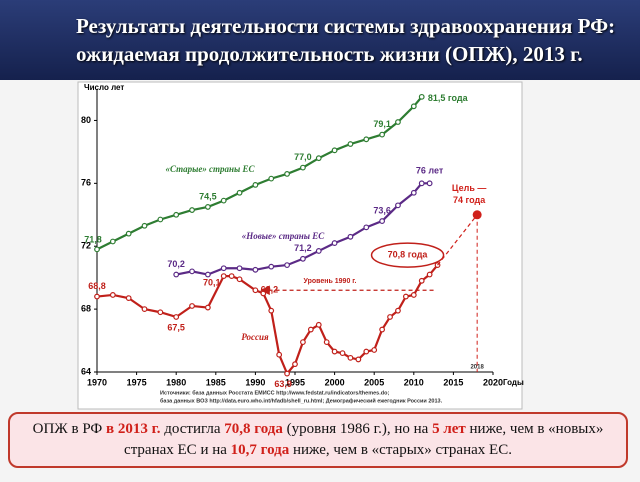 The height and width of the screenshot is (482, 640). I want to click on x-tick-label: 1985, so click(216, 382).